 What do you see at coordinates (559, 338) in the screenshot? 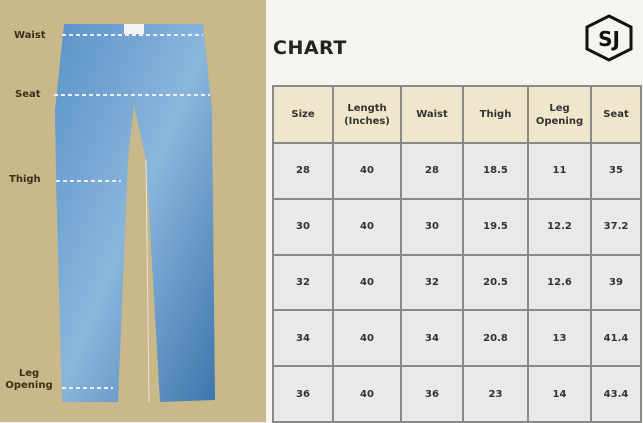
I see `table-cell: 13` at bounding box center [559, 338].